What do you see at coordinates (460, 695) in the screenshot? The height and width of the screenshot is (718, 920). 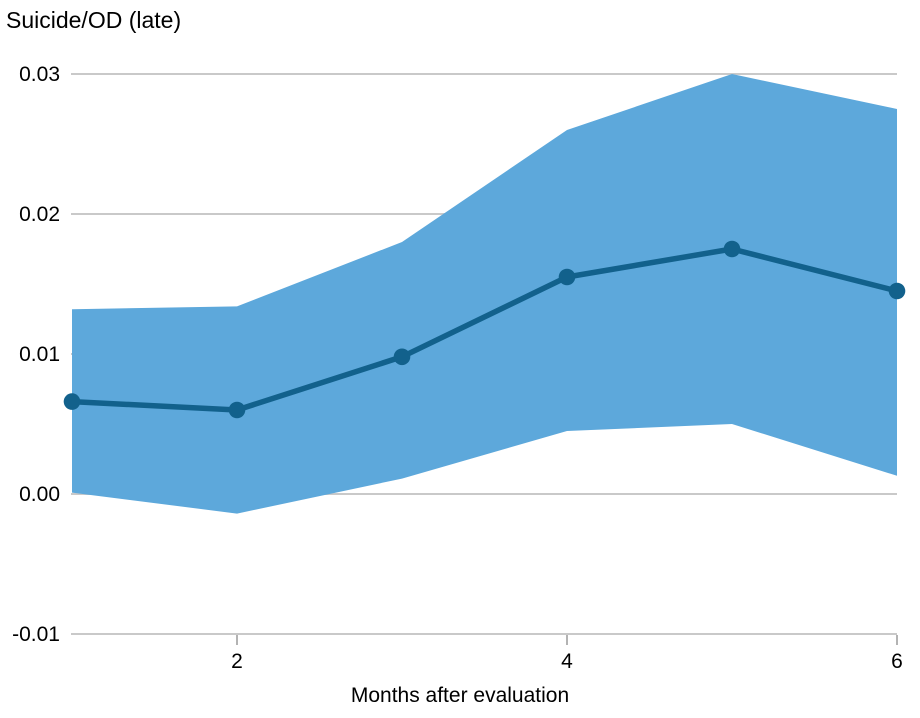 I see `x-axis-title: Months after evaluation` at bounding box center [460, 695].